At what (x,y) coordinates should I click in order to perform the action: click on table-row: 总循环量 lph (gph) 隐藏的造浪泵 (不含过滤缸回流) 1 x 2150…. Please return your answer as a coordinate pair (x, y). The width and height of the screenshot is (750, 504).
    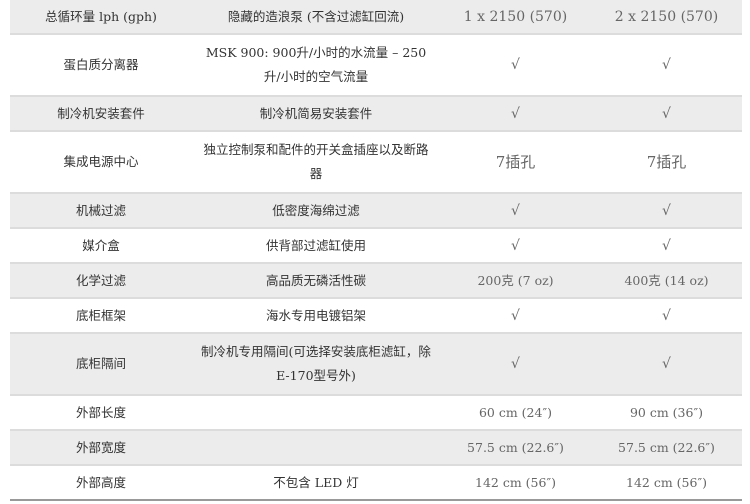
    Looking at the image, I should click on (376, 17).